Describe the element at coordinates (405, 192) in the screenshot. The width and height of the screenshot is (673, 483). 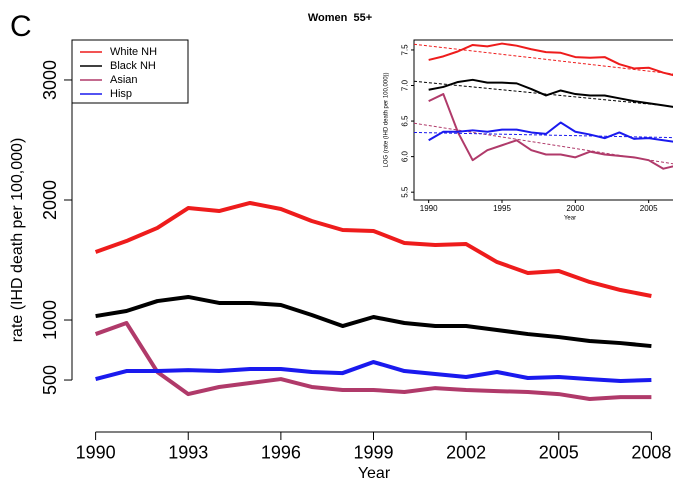
I see `y-tick-label: 5.5` at that location.